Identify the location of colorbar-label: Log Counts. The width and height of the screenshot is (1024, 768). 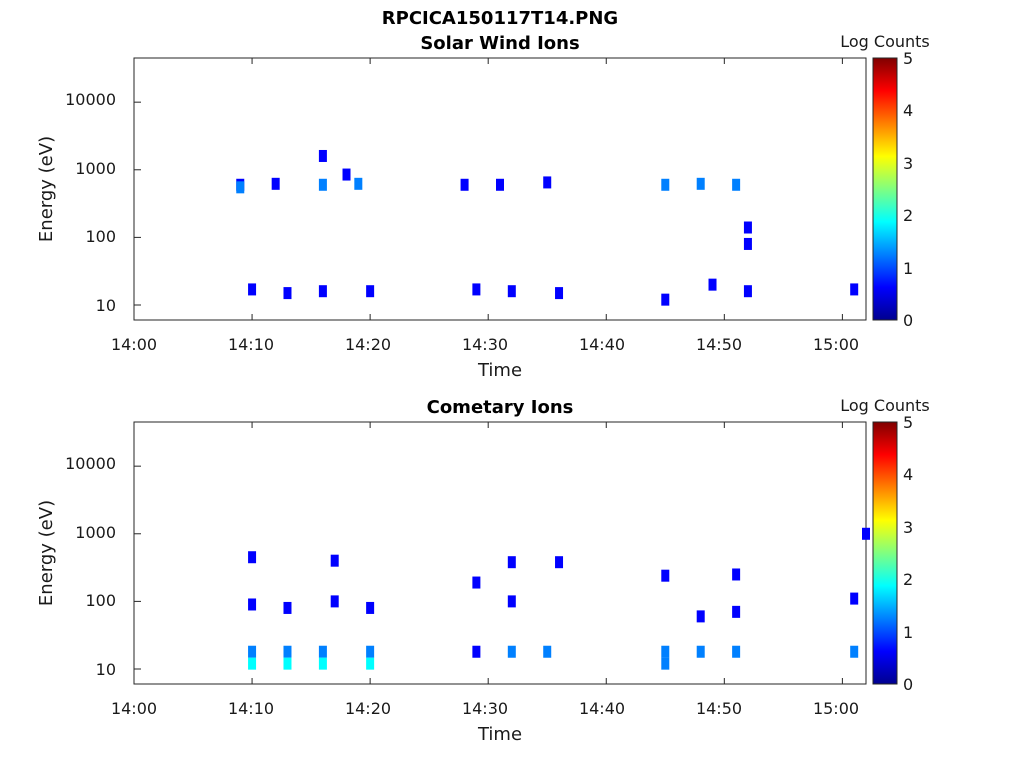
(885, 41).